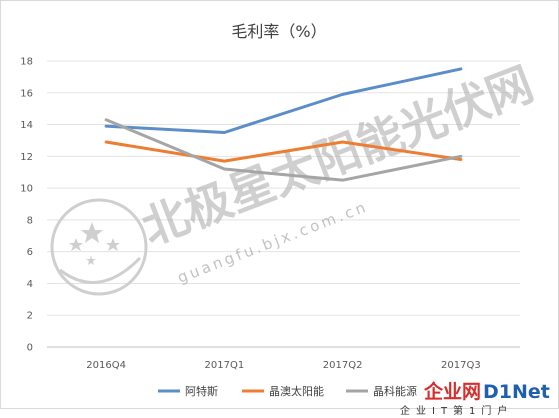 The image size is (559, 418). I want to click on watermark-logo-icon, so click(99, 247).